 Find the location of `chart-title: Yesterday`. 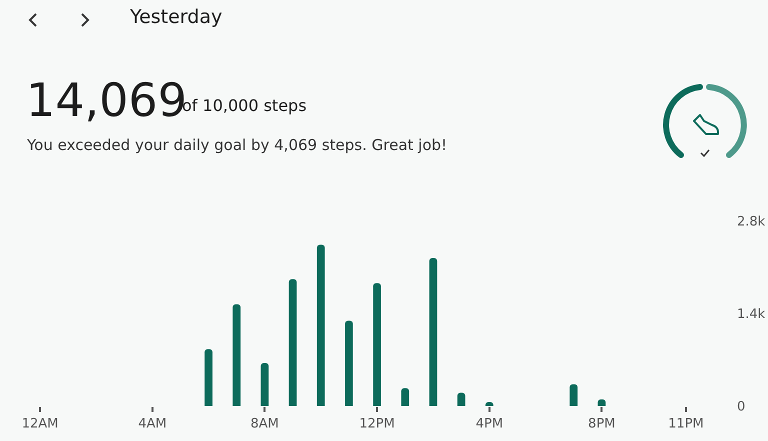

chart-title: Yesterday is located at coordinates (176, 17).